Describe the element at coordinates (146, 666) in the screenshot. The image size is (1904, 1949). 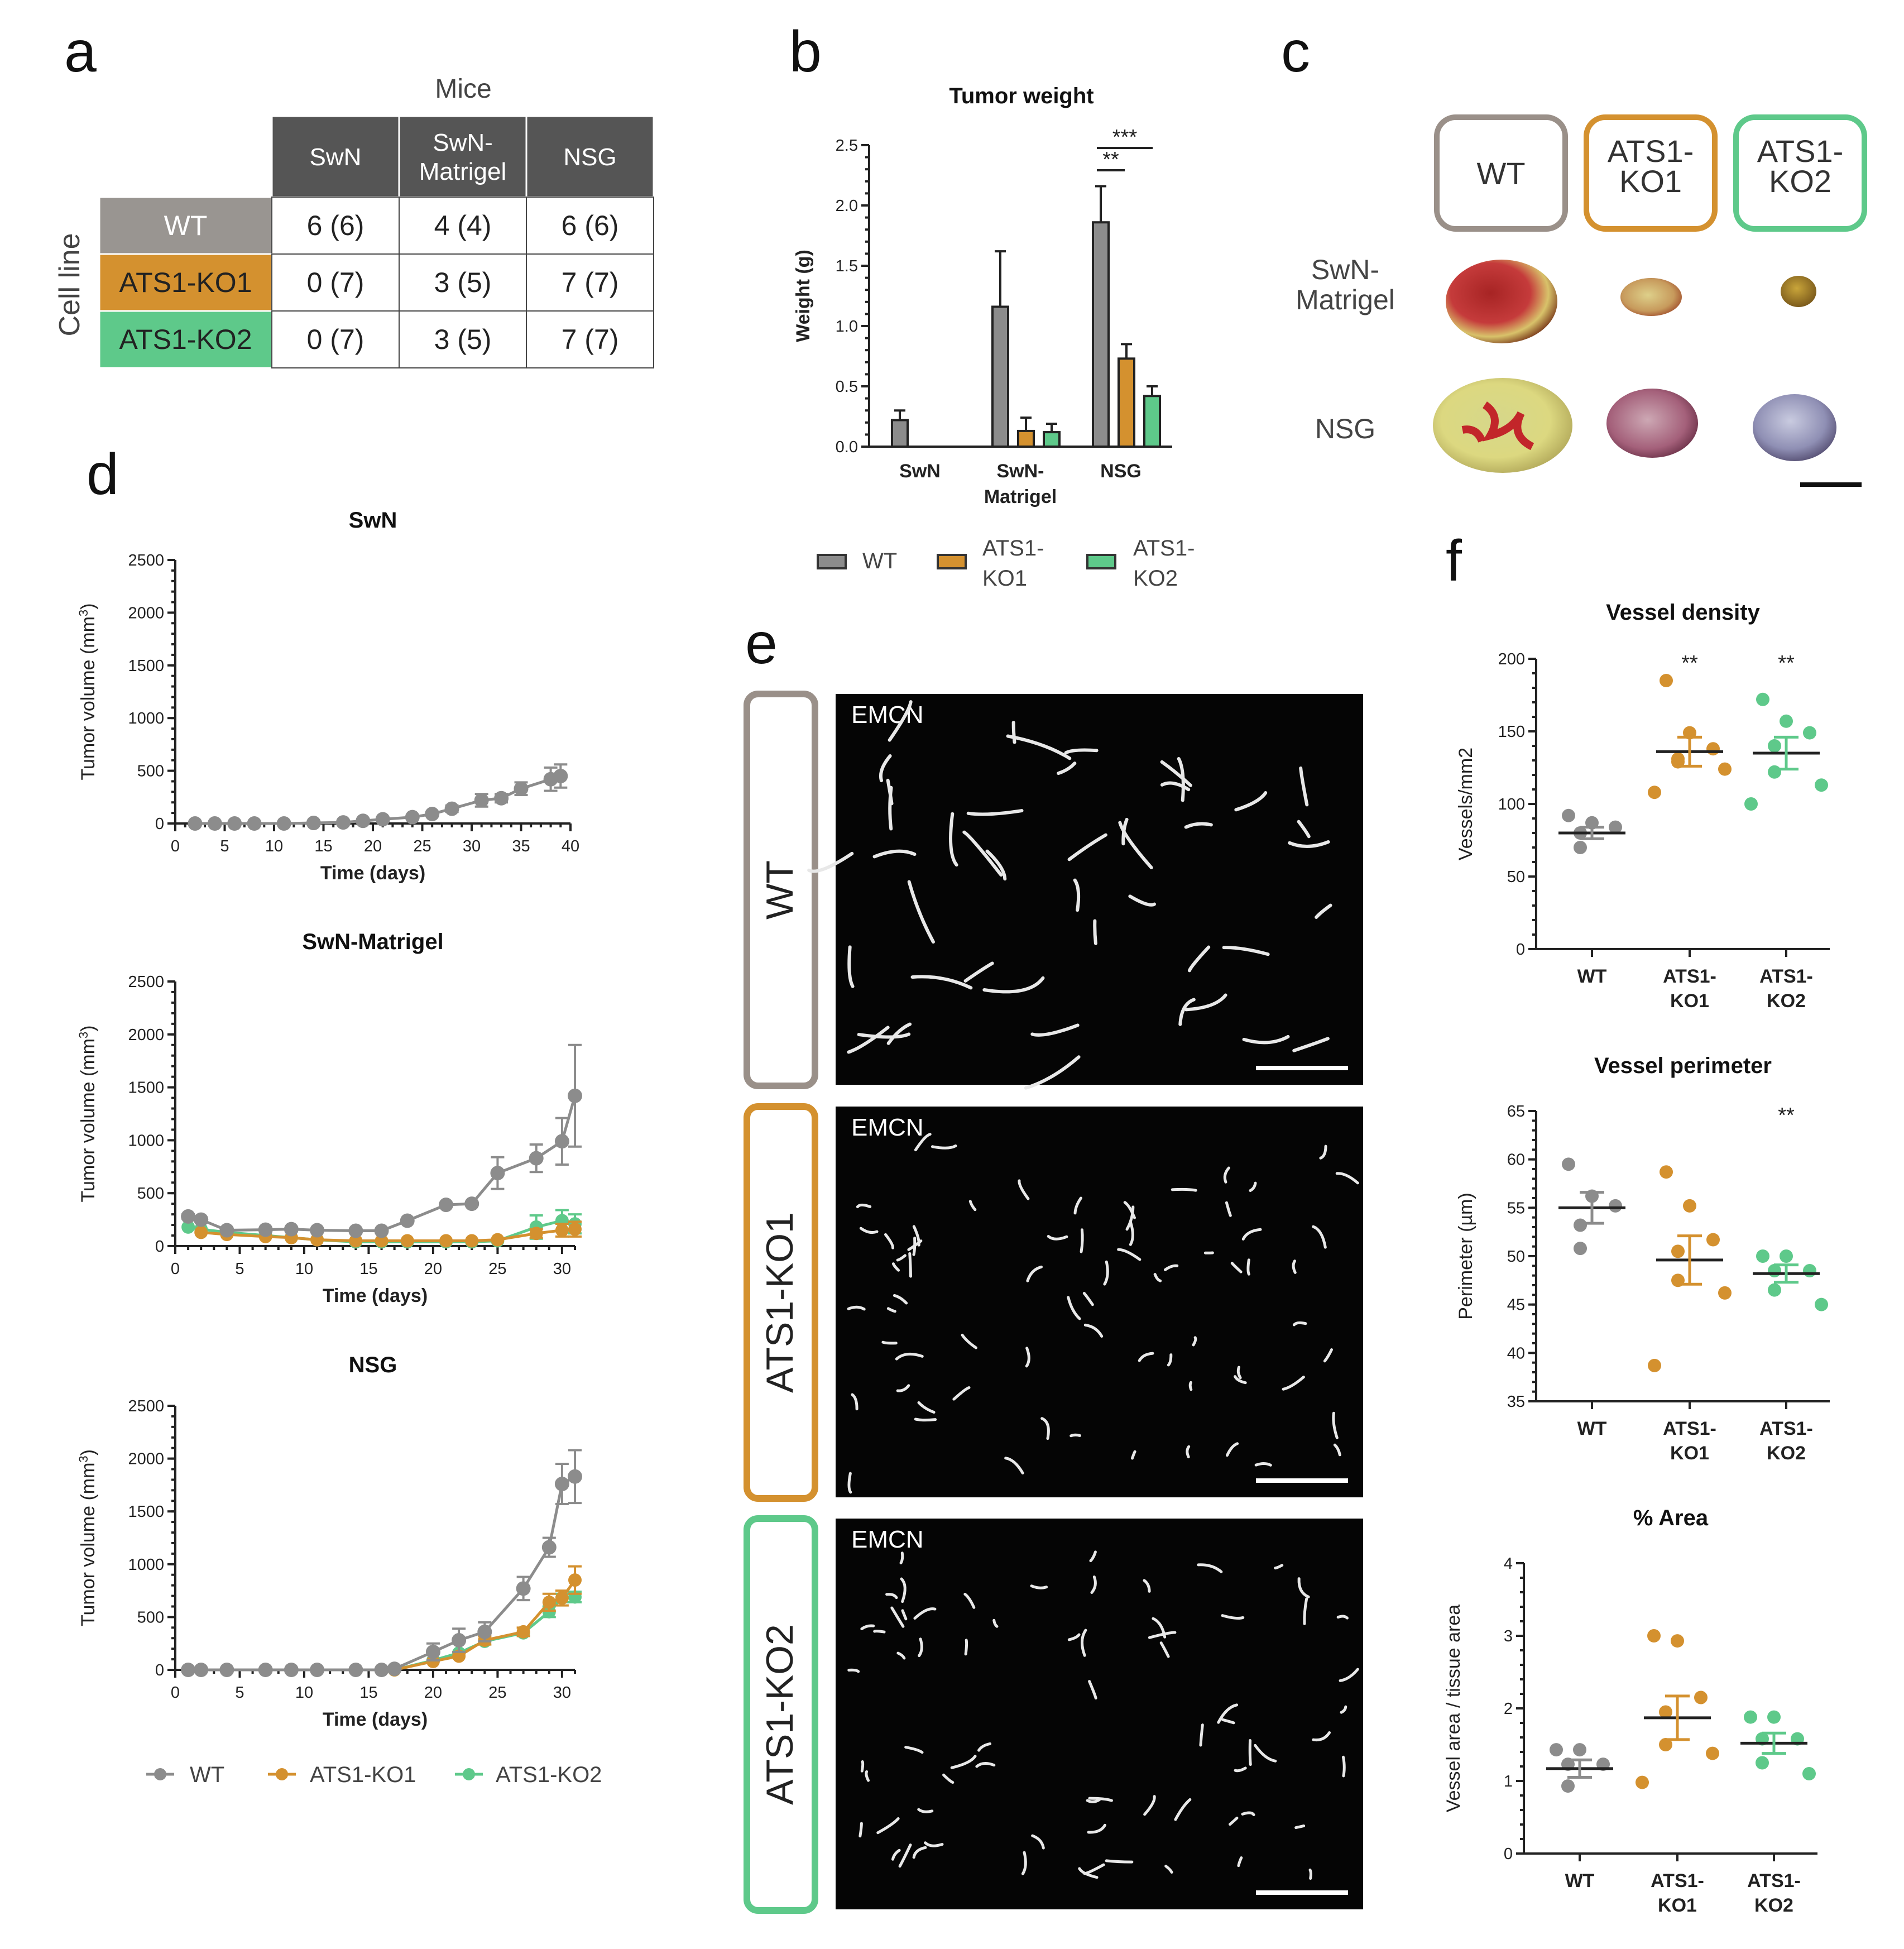
I see `y-tick-label: 1500` at that location.